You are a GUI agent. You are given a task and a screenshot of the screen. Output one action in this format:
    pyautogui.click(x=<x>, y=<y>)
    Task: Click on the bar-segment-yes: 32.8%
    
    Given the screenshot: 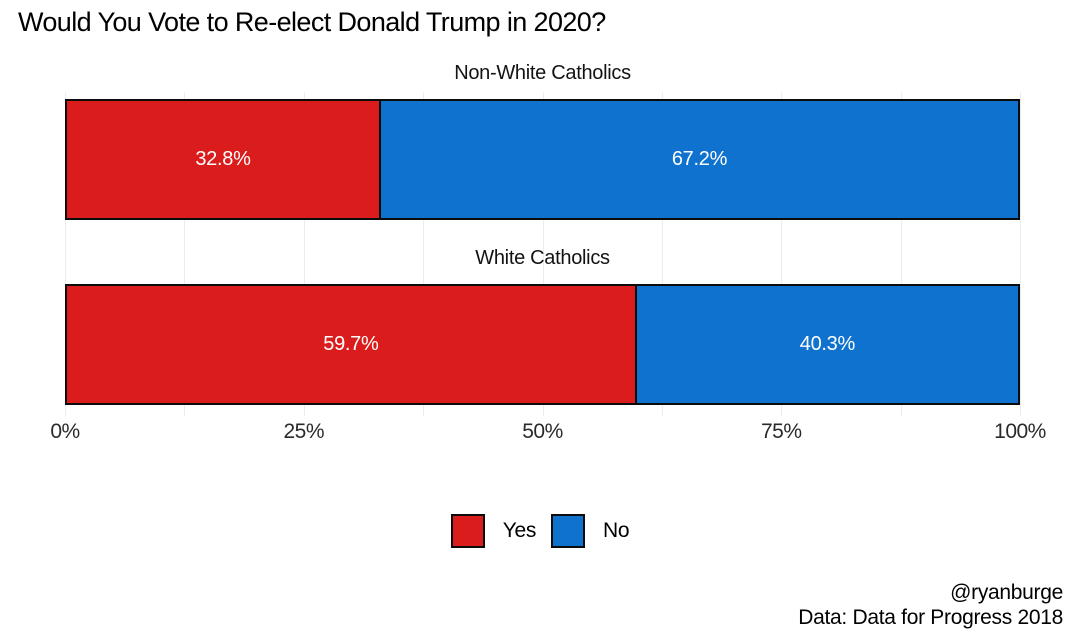 What is the action you would take?
    pyautogui.click(x=223, y=159)
    